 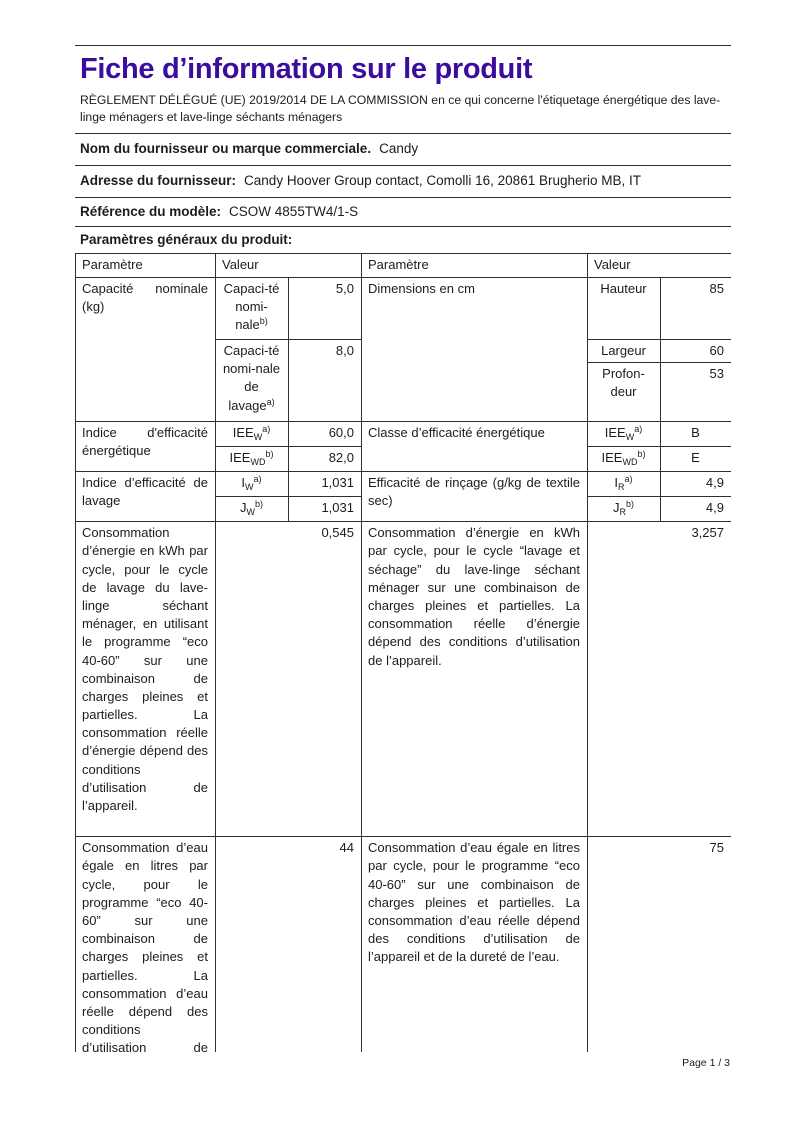 I want to click on dimension-depth-value: 53, so click(x=695, y=392).